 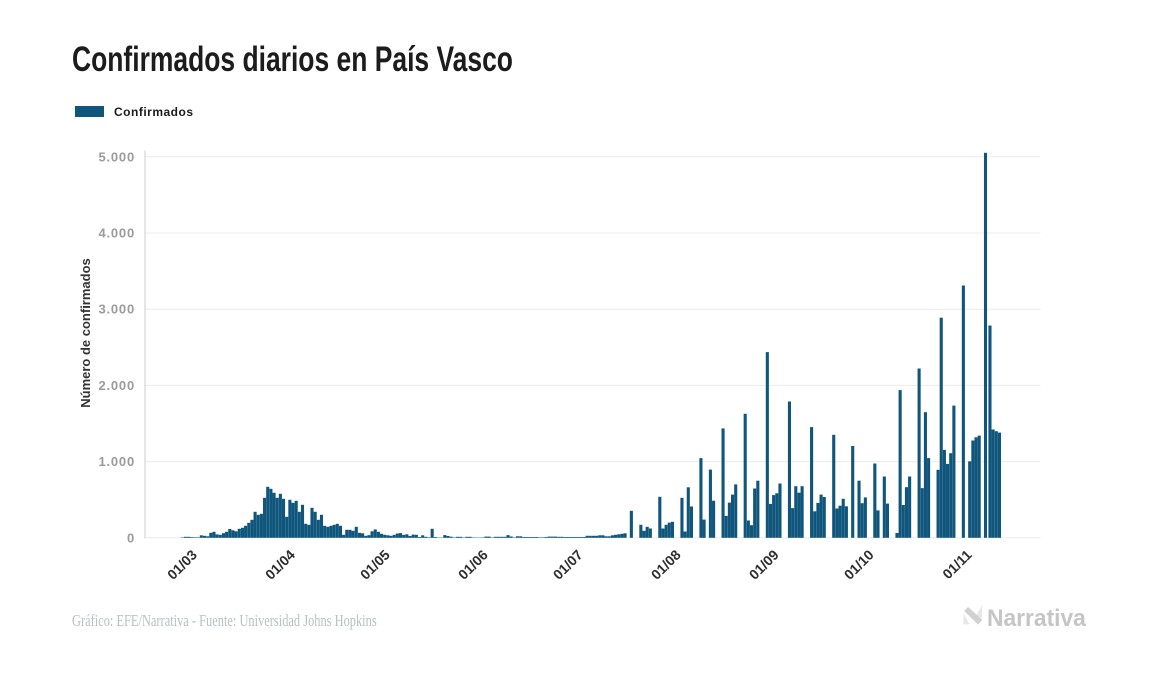 What do you see at coordinates (666, 564) in the screenshot?
I see `svg-text: 01/08` at bounding box center [666, 564].